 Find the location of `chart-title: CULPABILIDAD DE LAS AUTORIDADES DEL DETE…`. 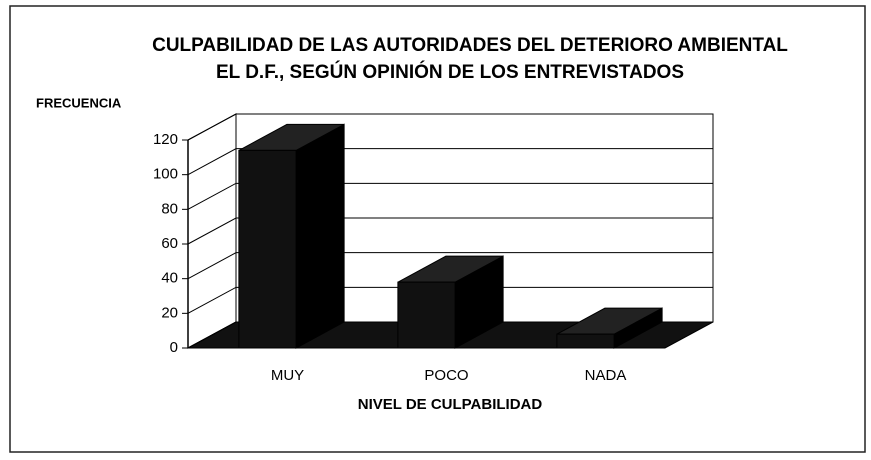

chart-title: CULPABILIDAD DE LAS AUTORIDADES DEL DETE… is located at coordinates (470, 45).